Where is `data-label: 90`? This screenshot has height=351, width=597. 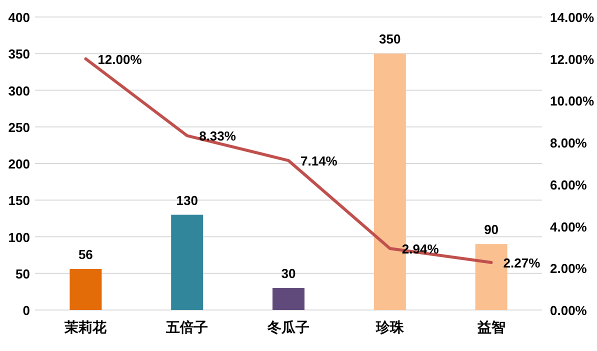
data-label: 90 is located at coordinates (491, 230).